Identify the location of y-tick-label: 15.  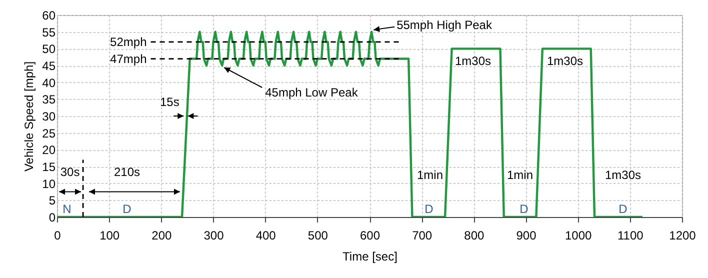
(49, 167).